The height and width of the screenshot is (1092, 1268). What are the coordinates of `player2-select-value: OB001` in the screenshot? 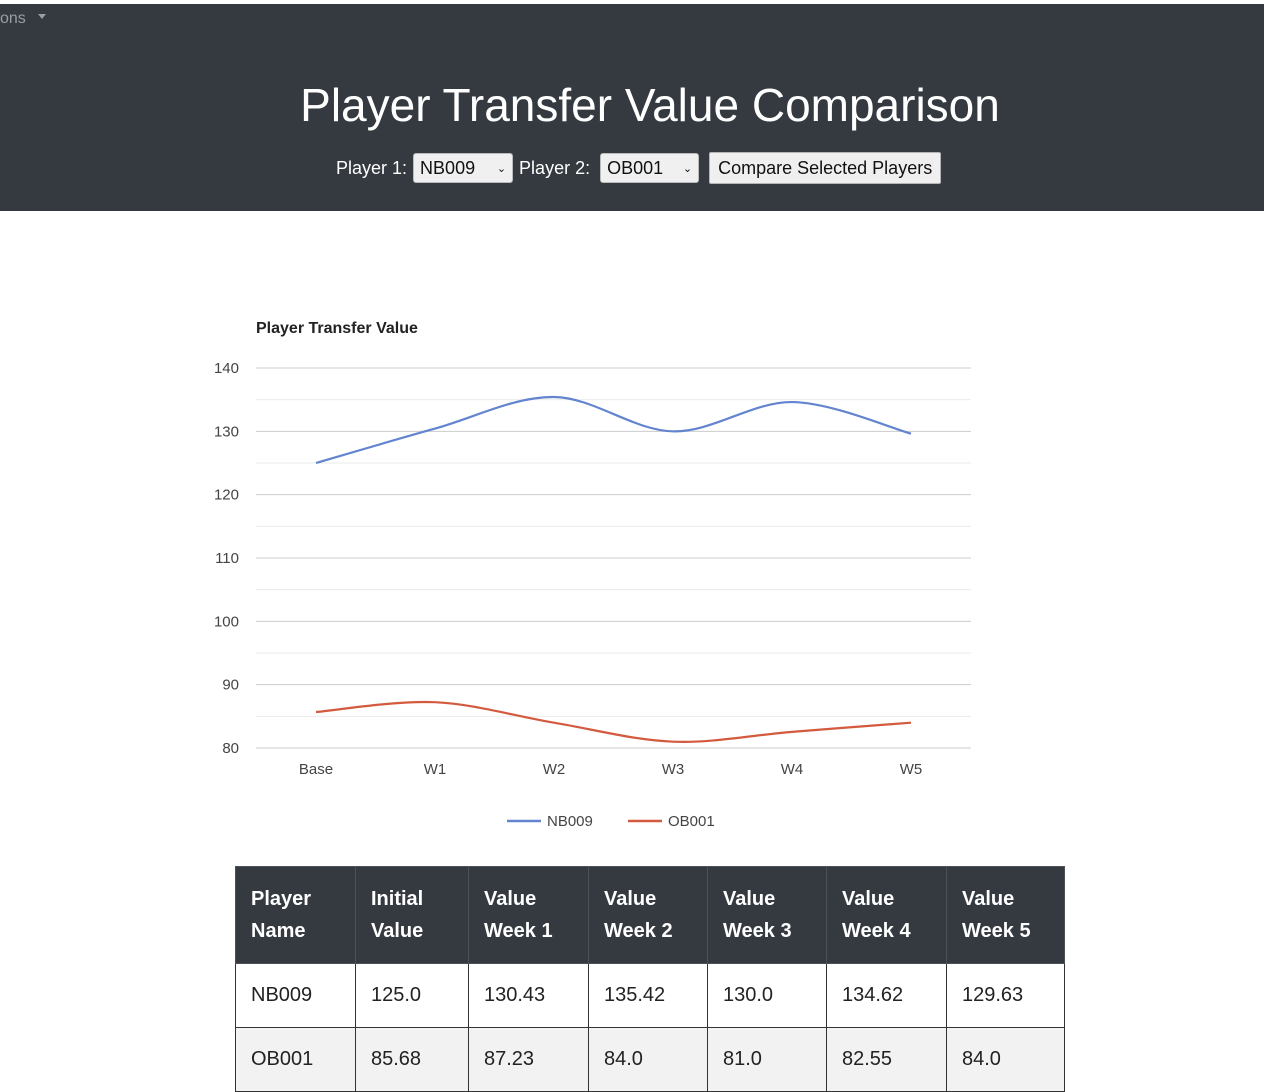 It's located at (635, 167).